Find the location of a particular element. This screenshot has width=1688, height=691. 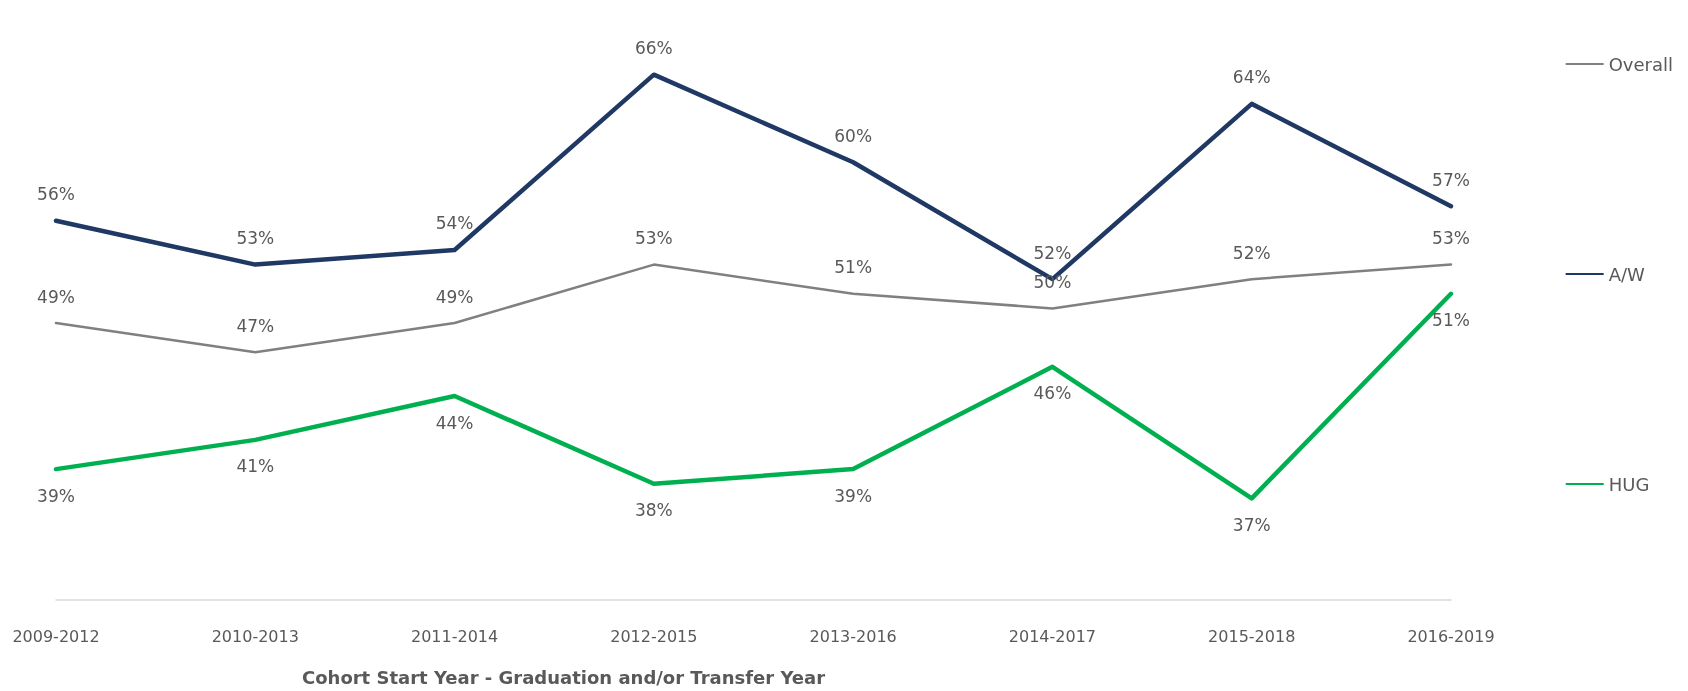

x-tick-label: 2011-2014 is located at coordinates (454, 636).